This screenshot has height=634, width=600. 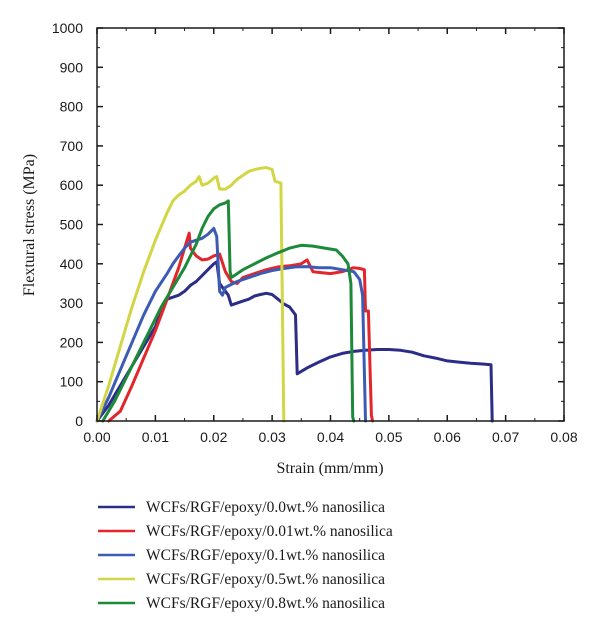 What do you see at coordinates (67, 28) in the screenshot?
I see `y-tick-label: 1000` at bounding box center [67, 28].